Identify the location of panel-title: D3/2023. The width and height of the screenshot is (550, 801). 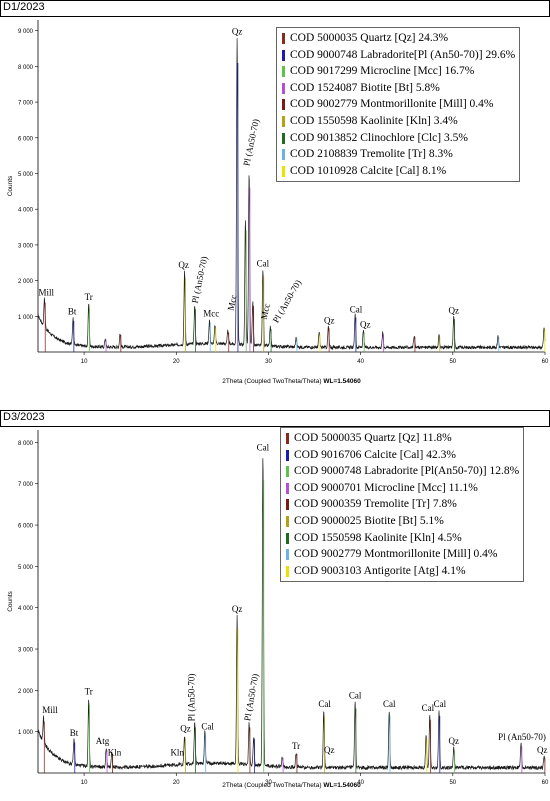
(24, 417).